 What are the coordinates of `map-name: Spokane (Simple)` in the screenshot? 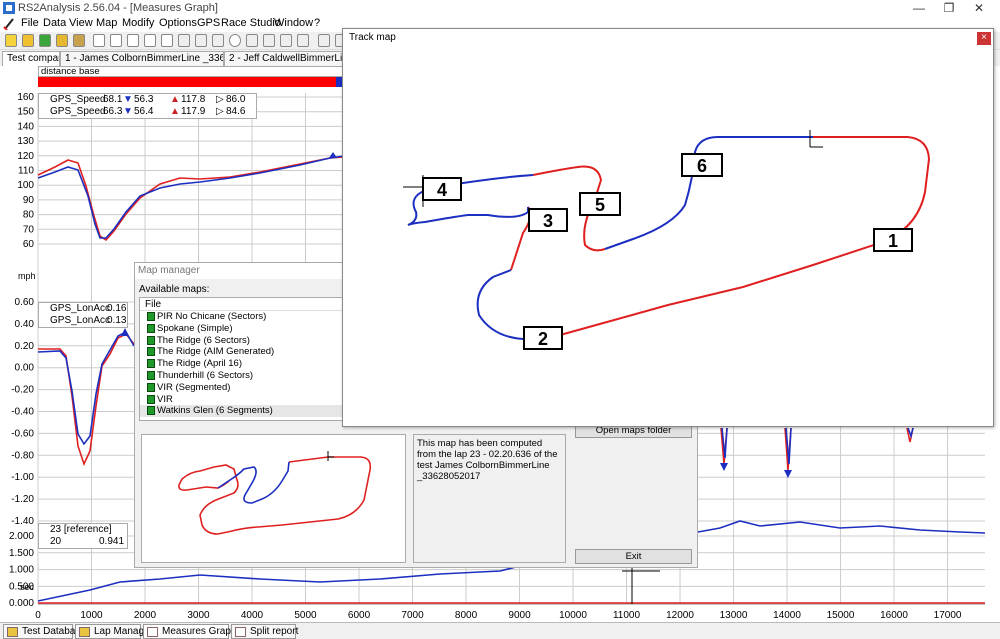 It's located at (195, 328).